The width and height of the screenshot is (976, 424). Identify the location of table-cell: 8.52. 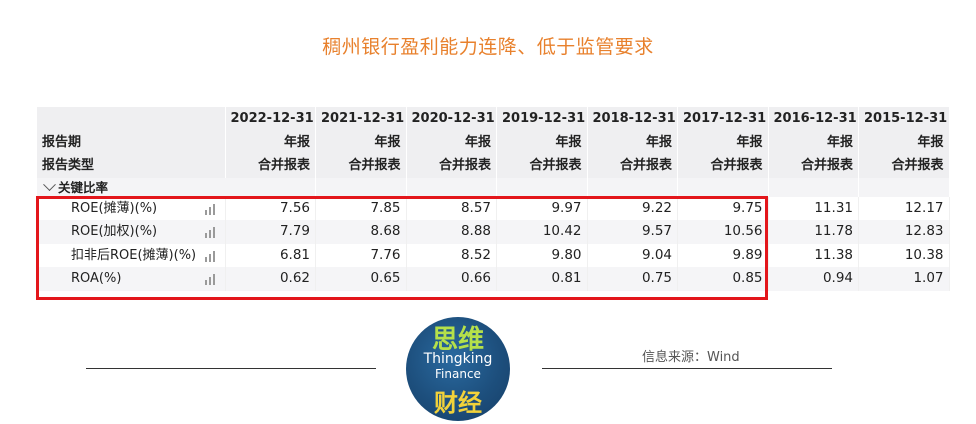
(451, 255).